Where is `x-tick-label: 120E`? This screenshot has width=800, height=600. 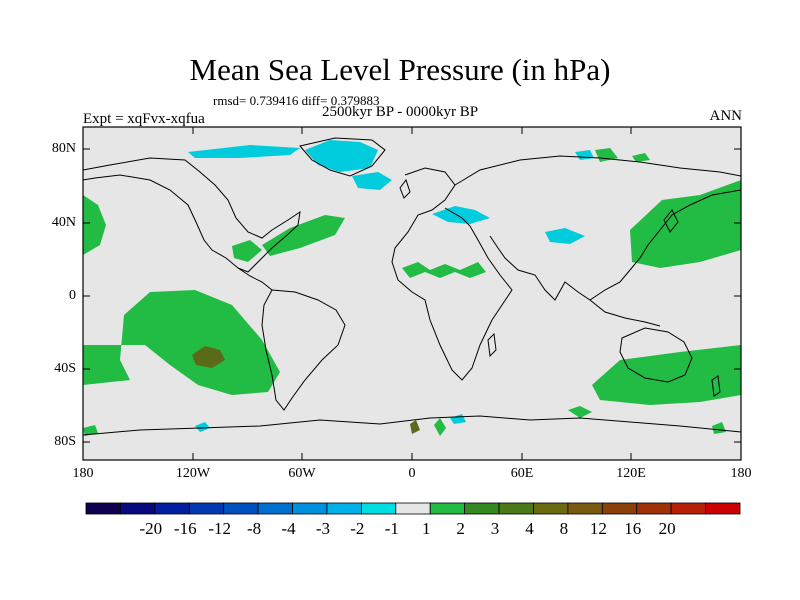 x-tick-label: 120E is located at coordinates (631, 473).